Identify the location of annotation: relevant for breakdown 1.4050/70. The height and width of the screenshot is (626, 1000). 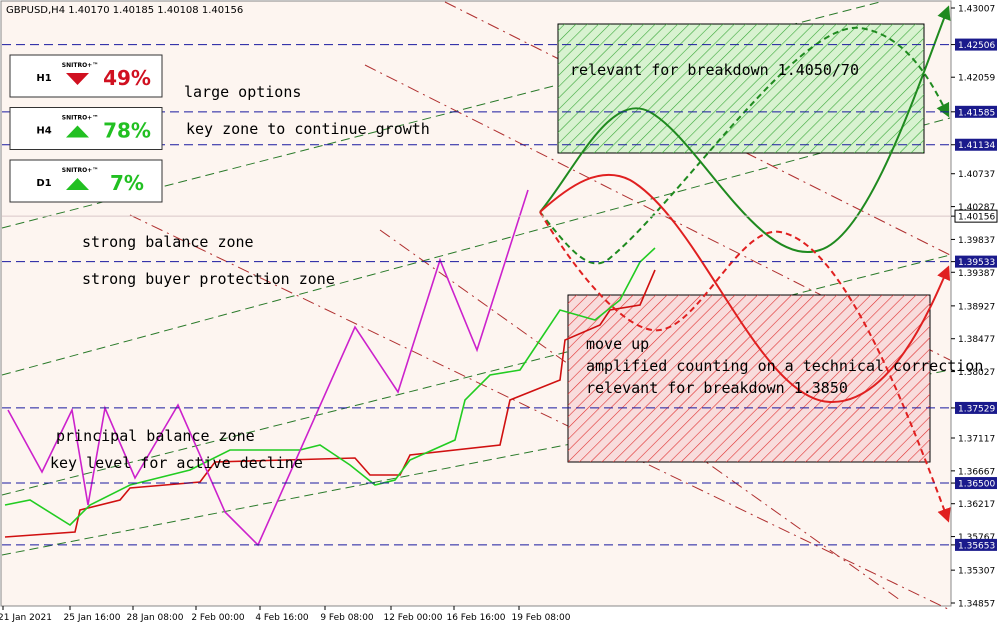
(714, 70).